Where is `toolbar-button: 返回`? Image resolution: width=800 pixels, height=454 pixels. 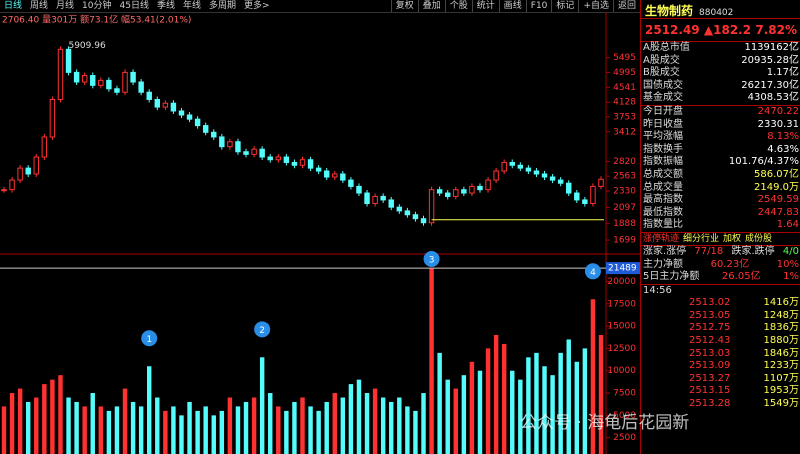 toolbar-button: 返回 is located at coordinates (626, 6).